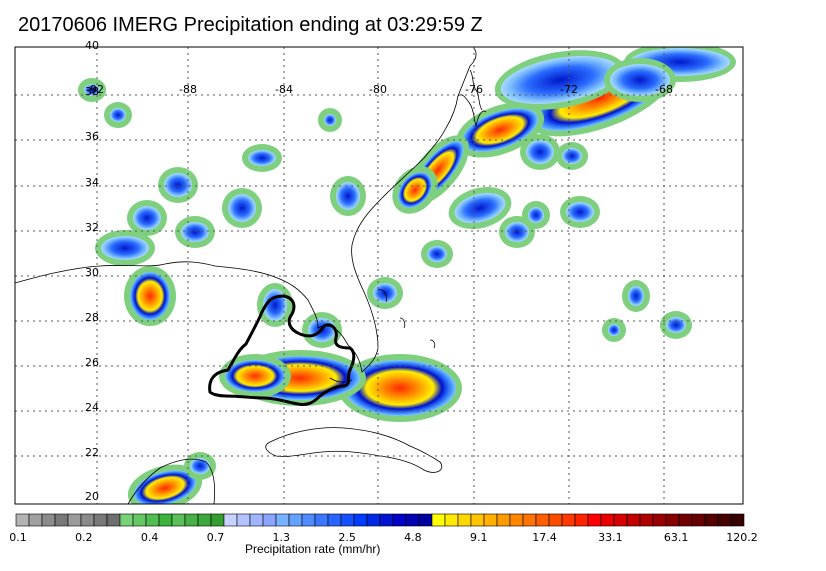 This screenshot has width=826, height=571. What do you see at coordinates (282, 537) in the screenshot?
I see `colorbar-tick-label: 1.3` at bounding box center [282, 537].